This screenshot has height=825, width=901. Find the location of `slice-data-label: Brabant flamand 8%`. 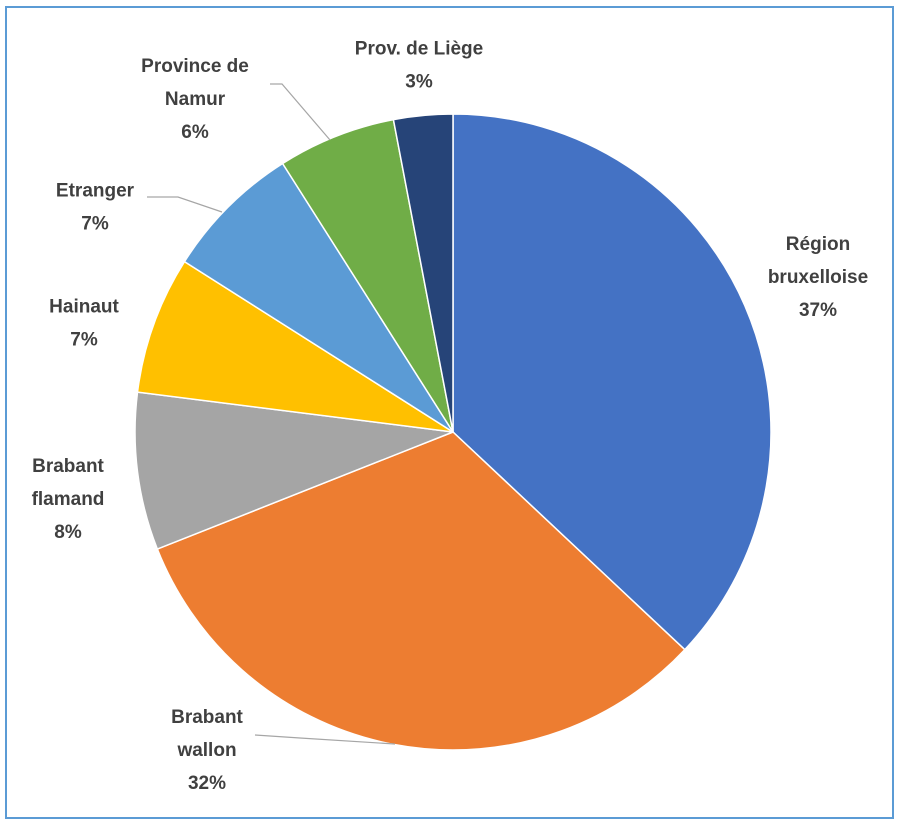

slice-data-label: Brabant flamand 8% is located at coordinates (68, 499).